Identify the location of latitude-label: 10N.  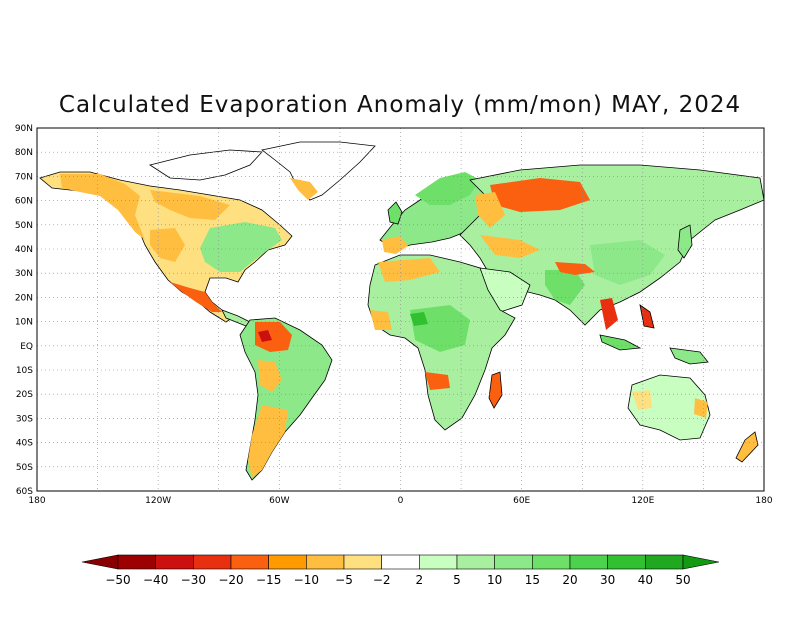
(24, 323).